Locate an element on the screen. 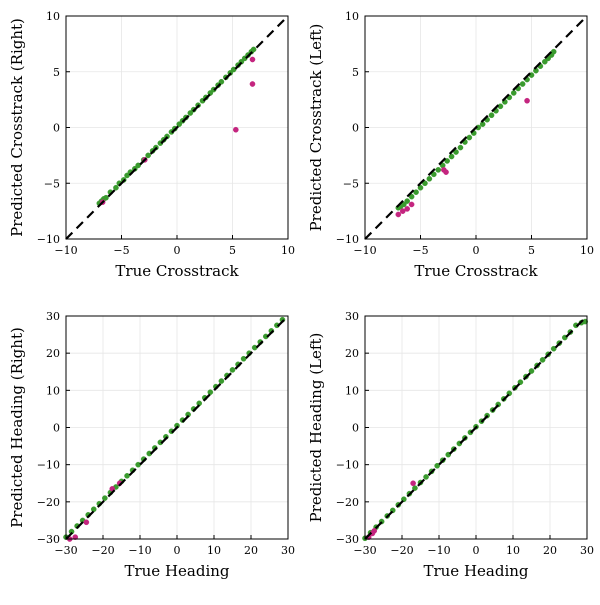 This screenshot has width=600, height=605. x-tick-label: −30 is located at coordinates (65, 550).